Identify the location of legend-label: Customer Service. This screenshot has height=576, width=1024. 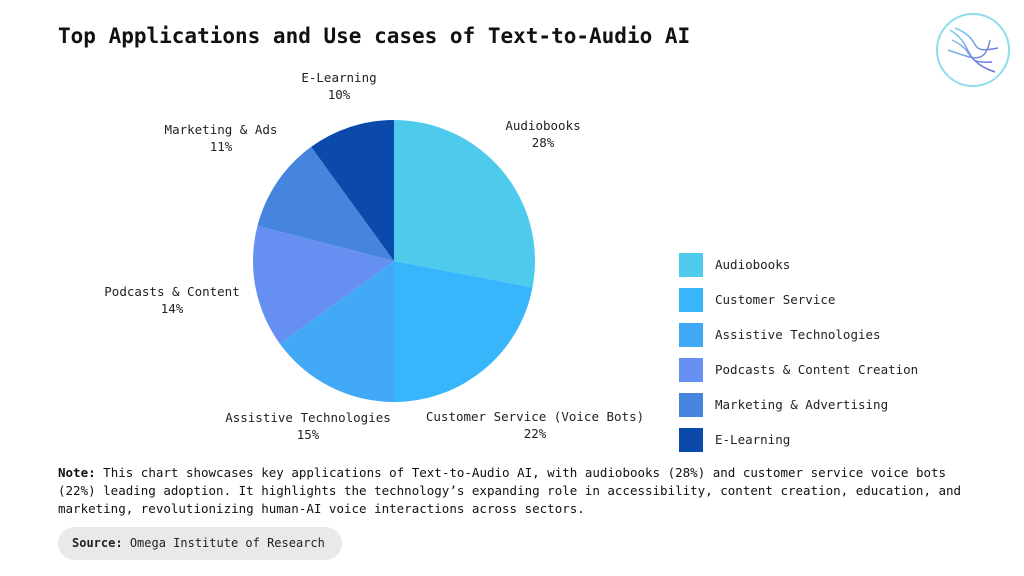
(775, 299).